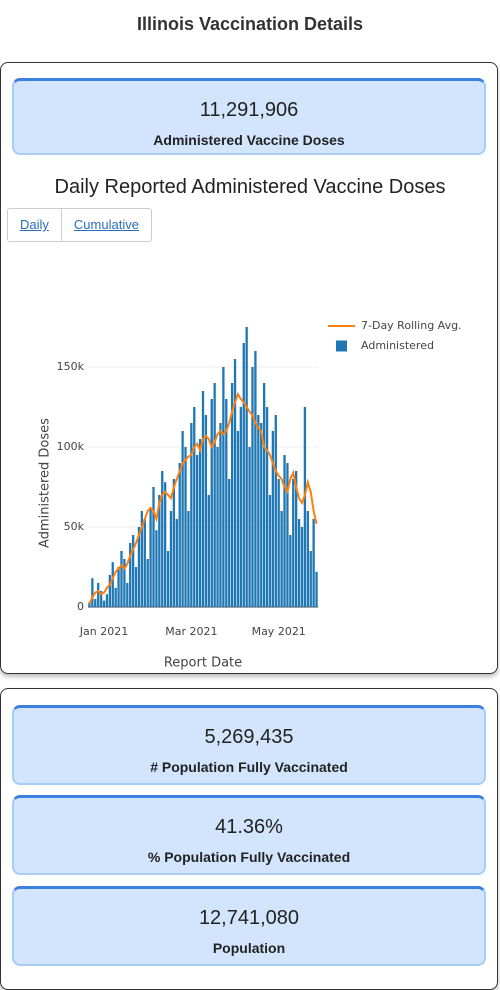 The height and width of the screenshot is (990, 500). I want to click on x-tick-label: May 2021, so click(279, 631).